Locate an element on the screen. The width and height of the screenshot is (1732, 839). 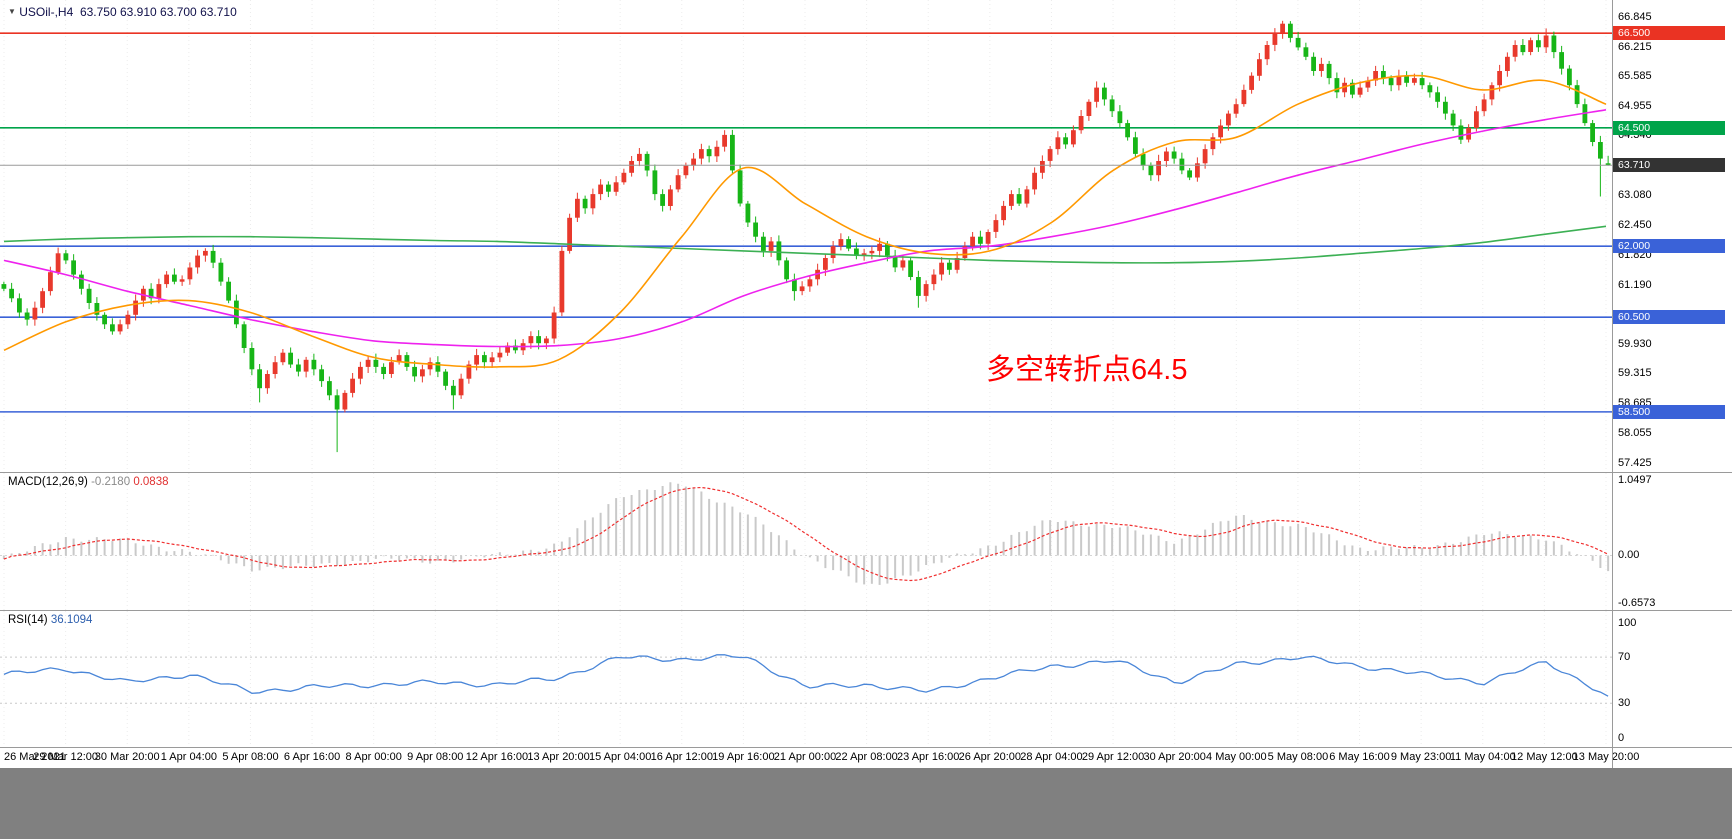
time-label: 1 Apr 04:00 is located at coordinates (188, 757).